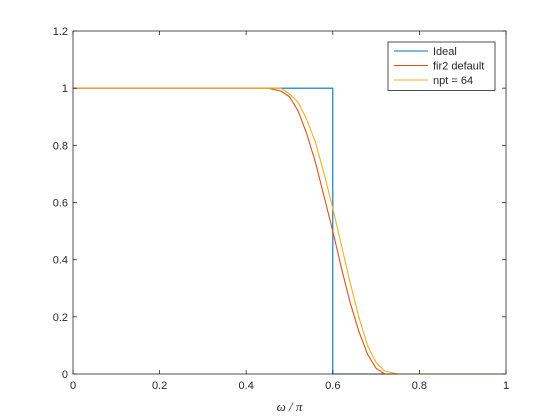  Describe the element at coordinates (60, 32) in the screenshot. I see `y-tick-label: 1.2` at that location.